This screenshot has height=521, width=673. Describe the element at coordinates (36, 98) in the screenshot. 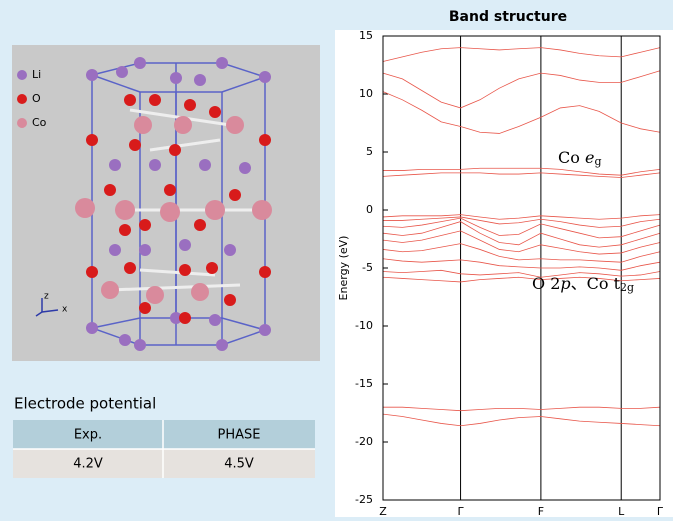

I see `legend-label: O` at that location.